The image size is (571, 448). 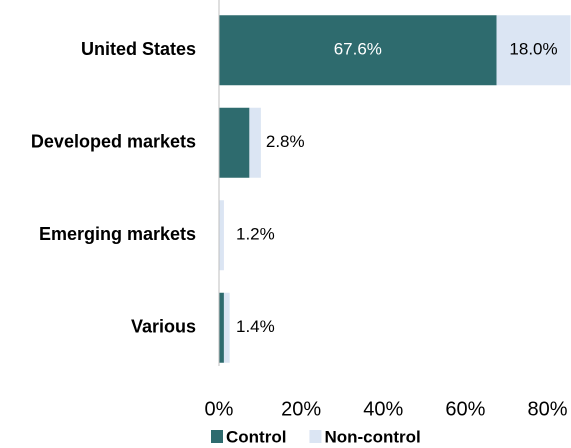 What do you see at coordinates (547, 409) in the screenshot?
I see `x-tick-label: 80%` at bounding box center [547, 409].